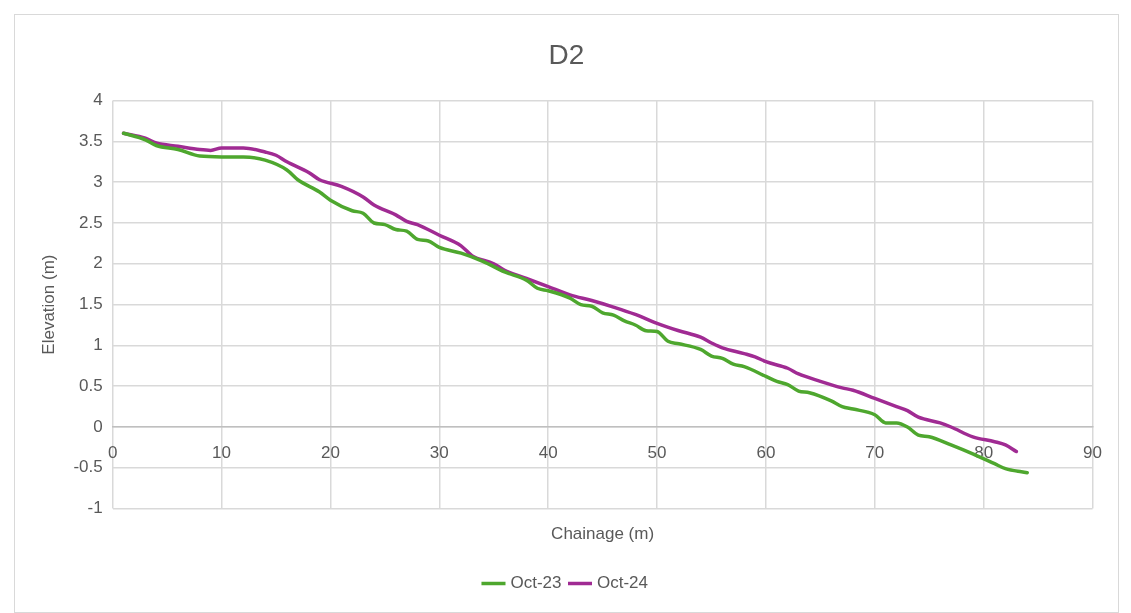  What do you see at coordinates (766, 452) in the screenshot?
I see `x-tick-label: 60` at bounding box center [766, 452].